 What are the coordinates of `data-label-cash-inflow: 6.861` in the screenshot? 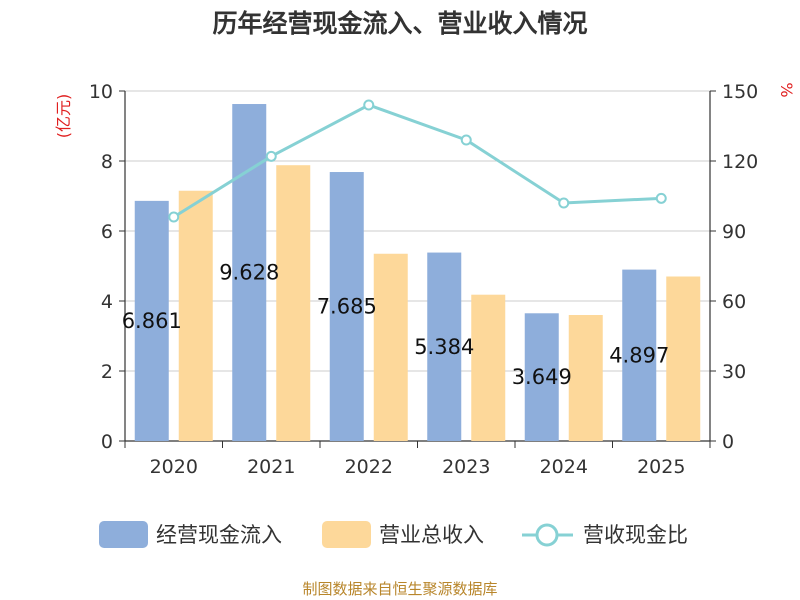 It's located at (152, 321).